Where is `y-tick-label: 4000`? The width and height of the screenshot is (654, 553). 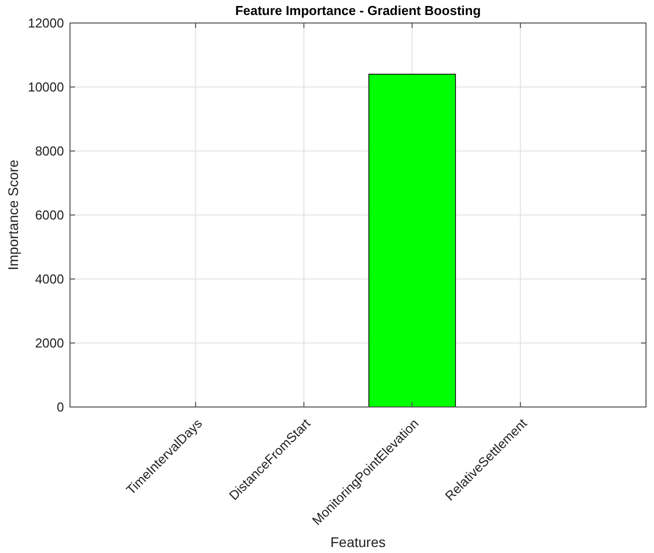 y-tick-label: 4000 is located at coordinates (49, 279).